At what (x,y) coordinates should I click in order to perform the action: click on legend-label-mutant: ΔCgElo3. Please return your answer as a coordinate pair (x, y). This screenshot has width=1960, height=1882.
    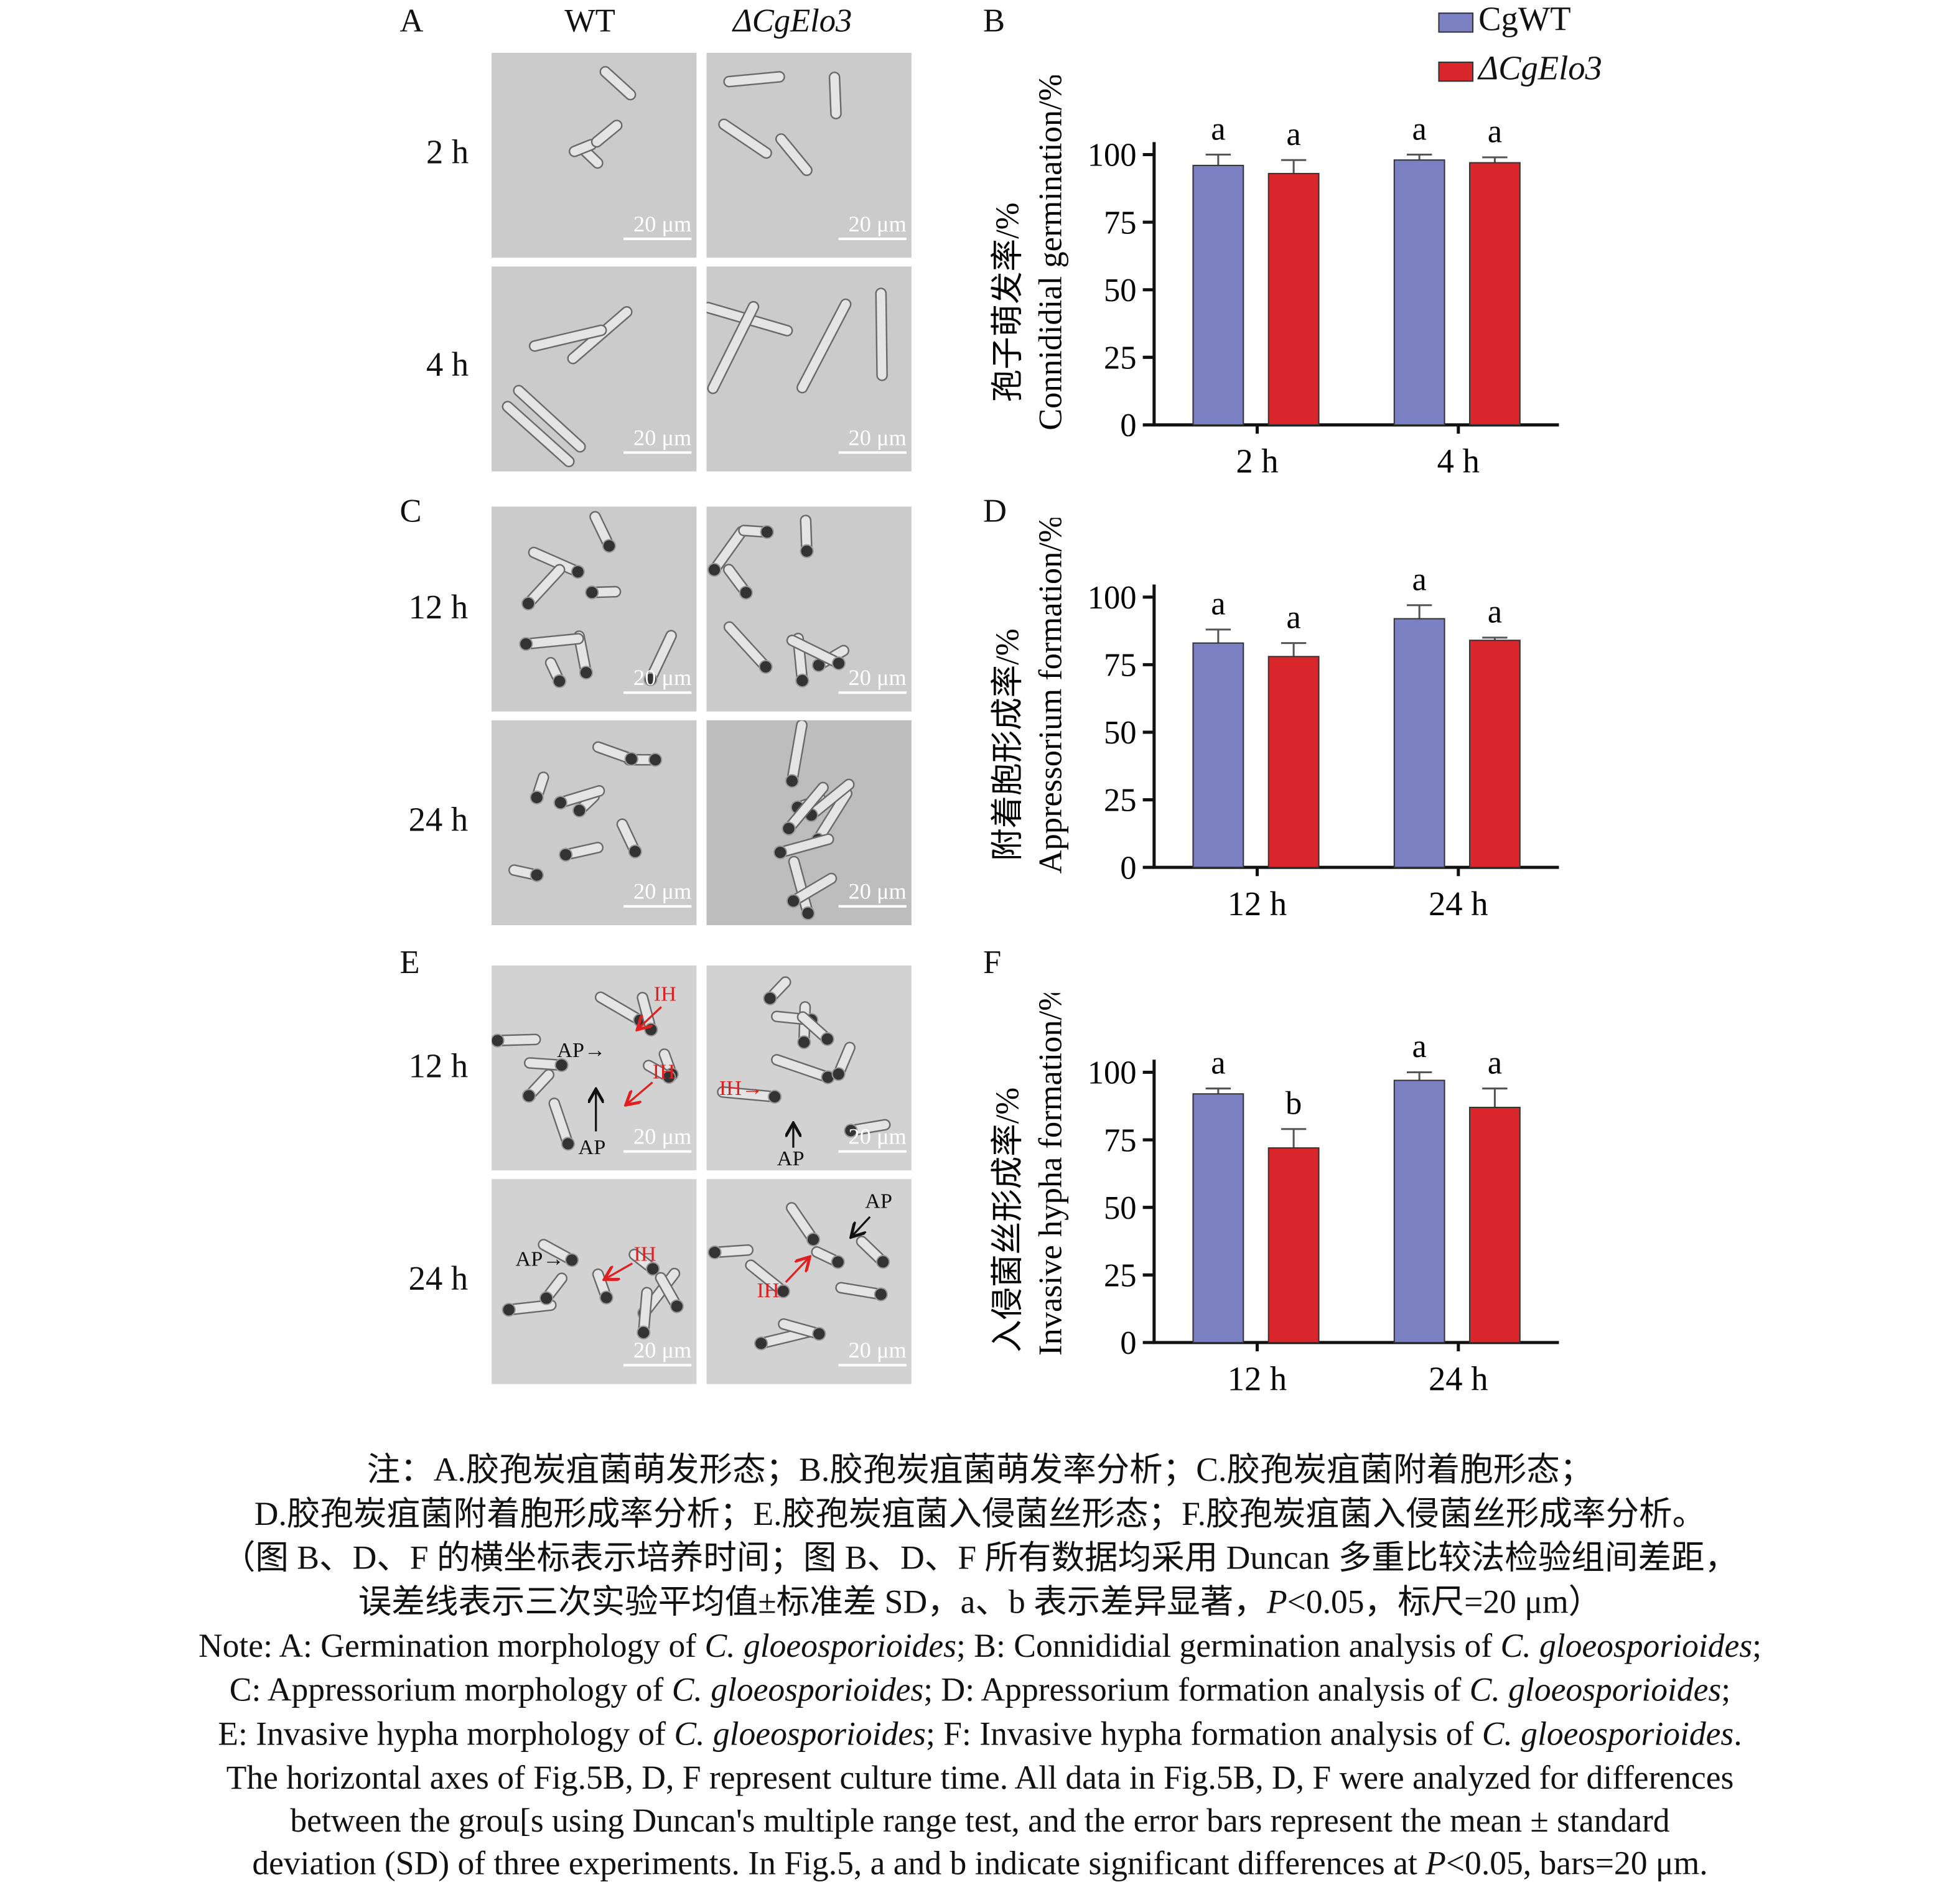
    Looking at the image, I should click on (1540, 68).